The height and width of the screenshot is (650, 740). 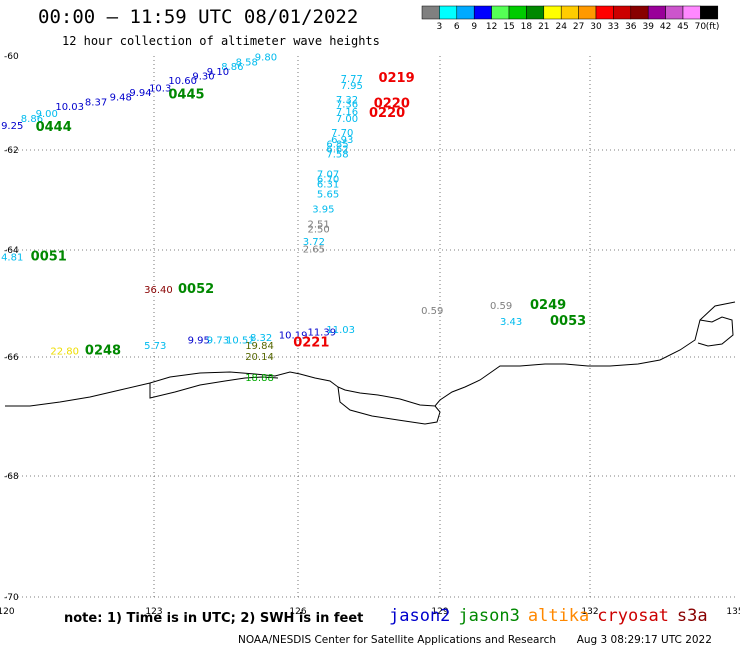 What do you see at coordinates (340, 330) in the screenshot?
I see `wave-height-label: 11.03` at bounding box center [340, 330].